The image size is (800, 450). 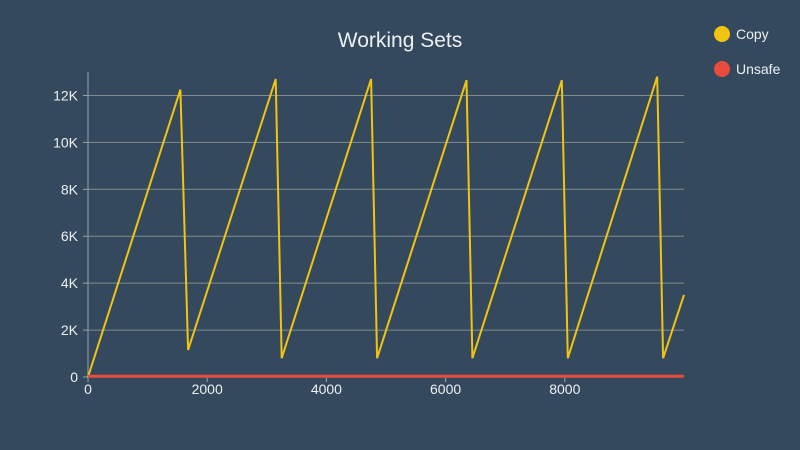 I want to click on legend-item-unsafe: Unsafe, so click(x=747, y=69).